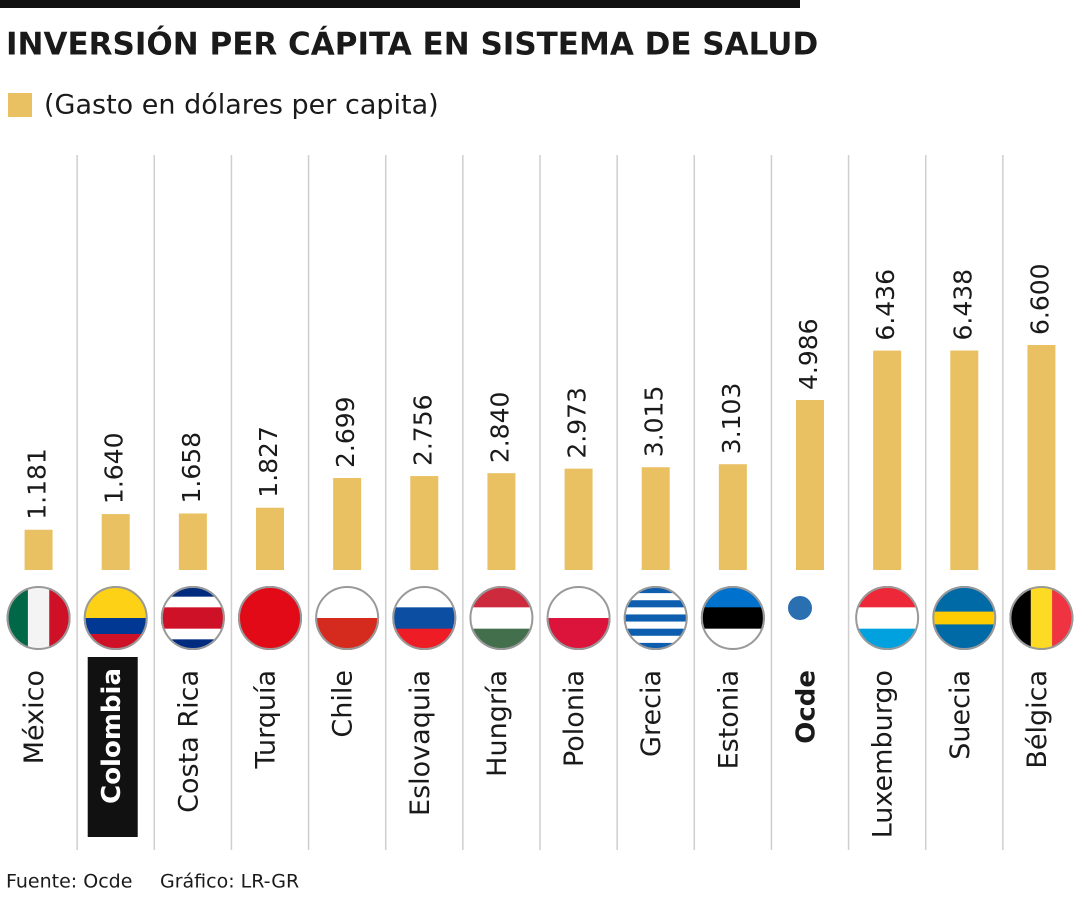 The height and width of the screenshot is (900, 1080). Describe the element at coordinates (1037, 719) in the screenshot. I see `x-tick-label: Bélgica` at that location.